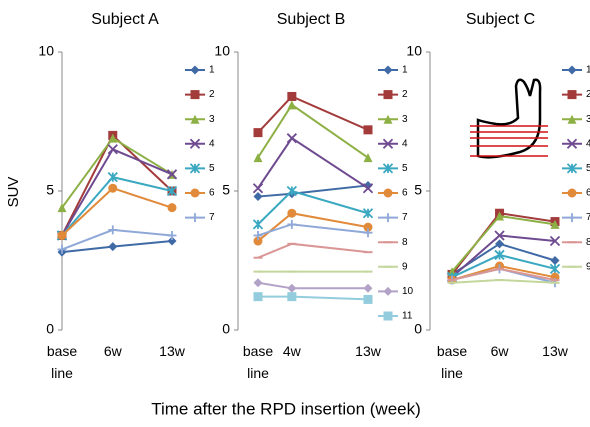 The height and width of the screenshot is (427, 590). What do you see at coordinates (286, 408) in the screenshot?
I see `x-axis-label: Time after the RPD insertion (week)` at bounding box center [286, 408].